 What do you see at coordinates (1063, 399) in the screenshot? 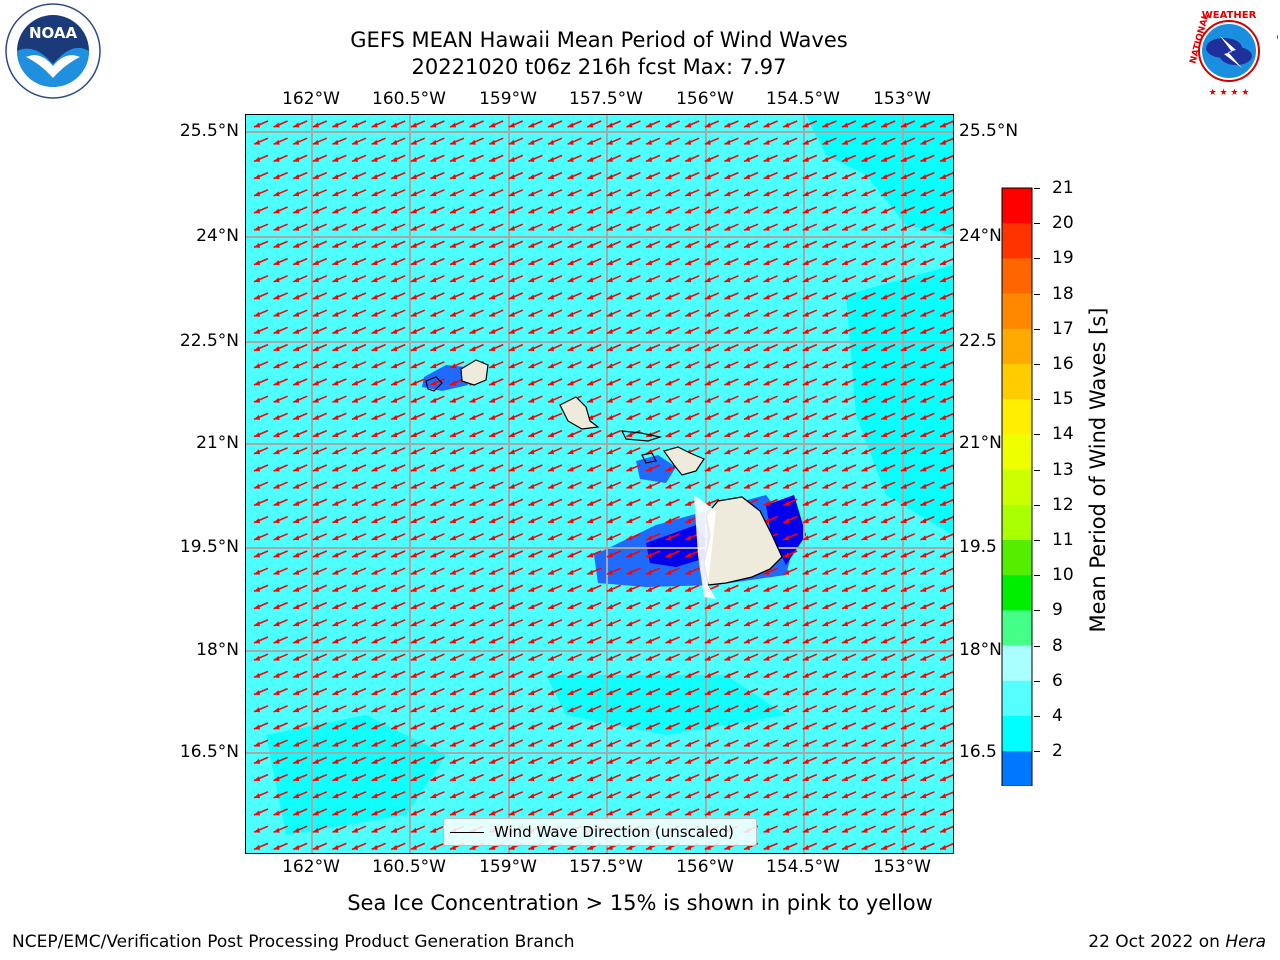
I see `colorbar-tick: 15` at bounding box center [1063, 399].